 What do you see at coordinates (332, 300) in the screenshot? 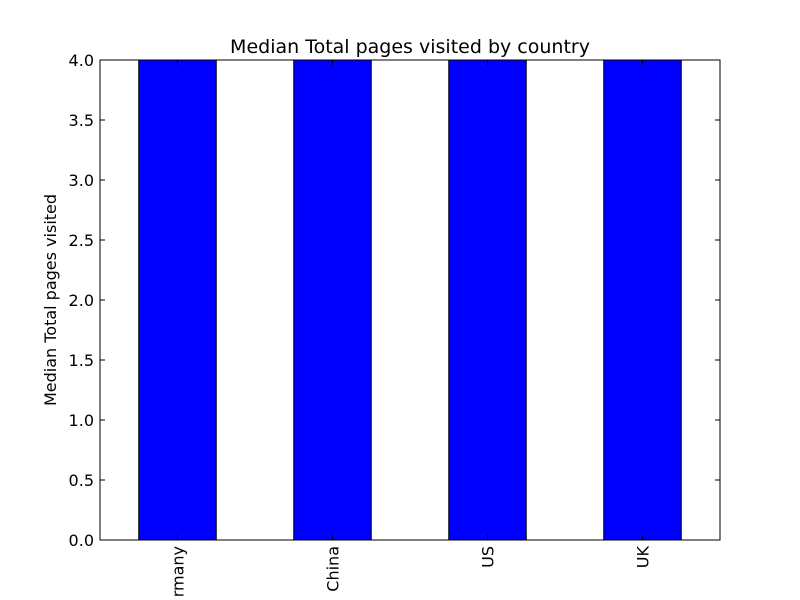
I see `bar-china` at bounding box center [332, 300].